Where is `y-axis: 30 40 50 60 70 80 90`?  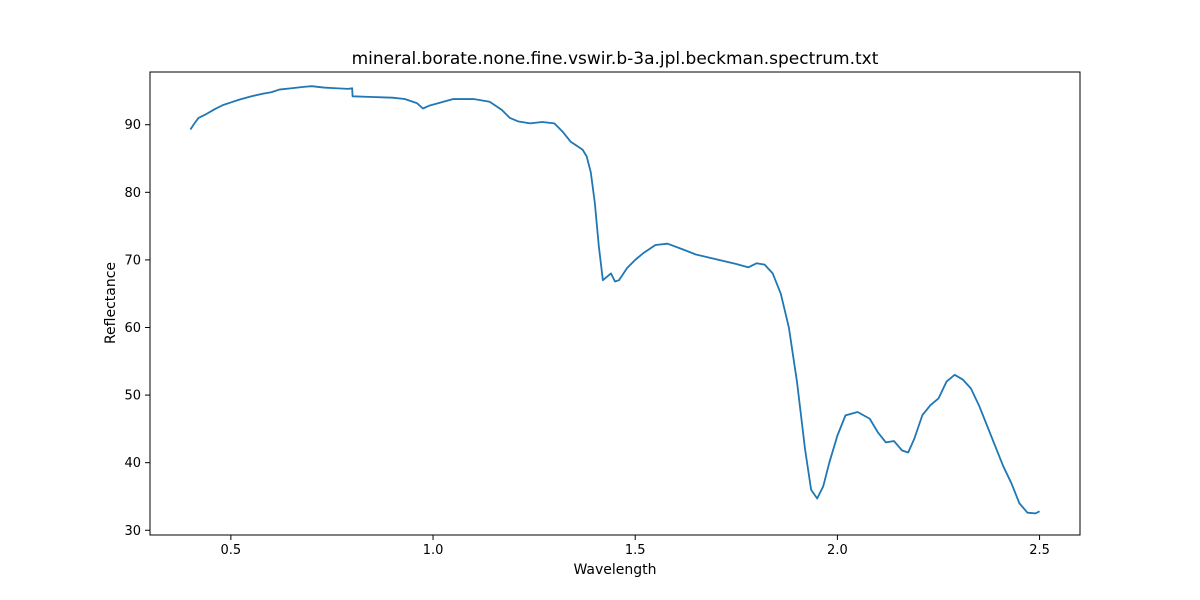
y-axis: 30 40 50 60 70 80 90 is located at coordinates (137, 328).